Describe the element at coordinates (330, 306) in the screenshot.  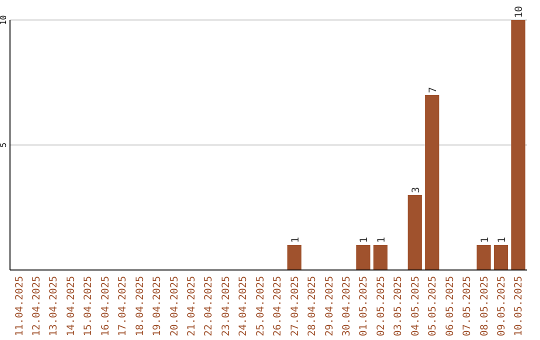
I see `x-tick-label: 29.04.2025` at that location.